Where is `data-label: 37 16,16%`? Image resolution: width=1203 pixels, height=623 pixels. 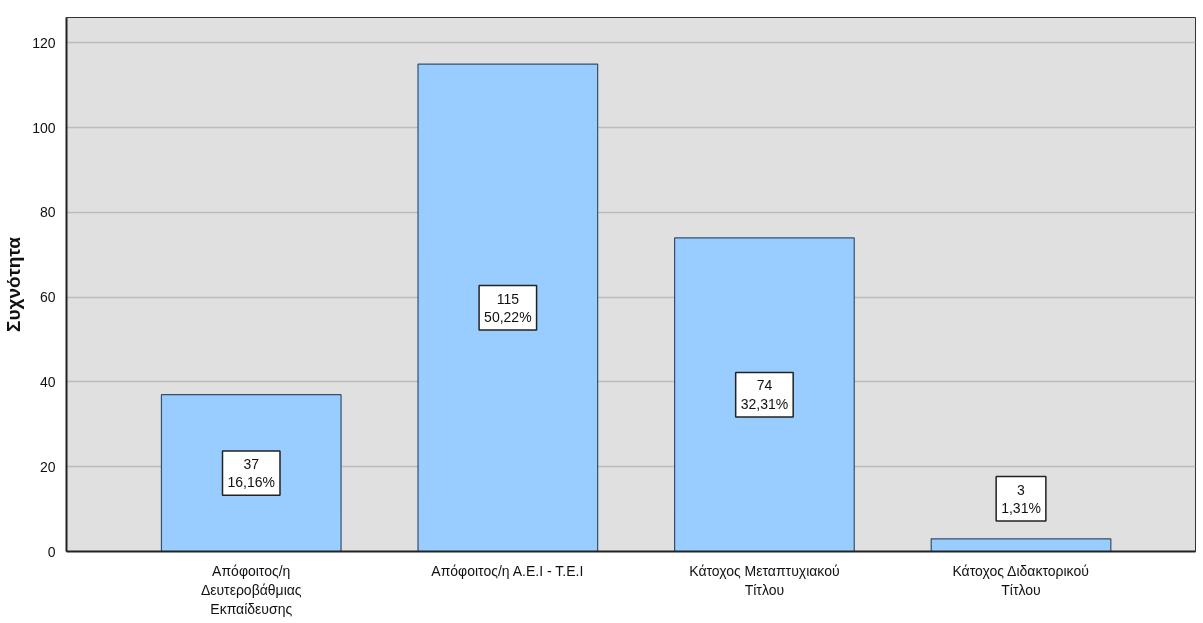 data-label: 37 16,16% is located at coordinates (251, 473).